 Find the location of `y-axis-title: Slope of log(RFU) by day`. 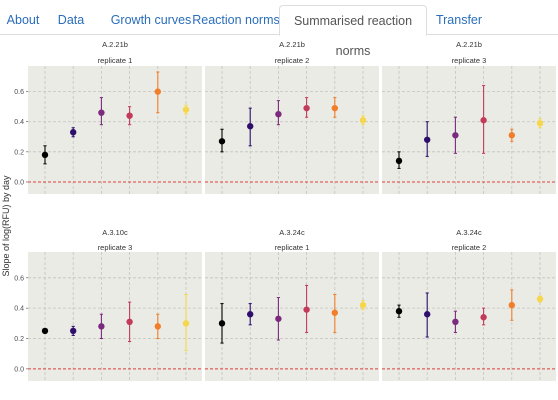

y-axis-title: Slope of log(RFU) by day is located at coordinates (6, 226).